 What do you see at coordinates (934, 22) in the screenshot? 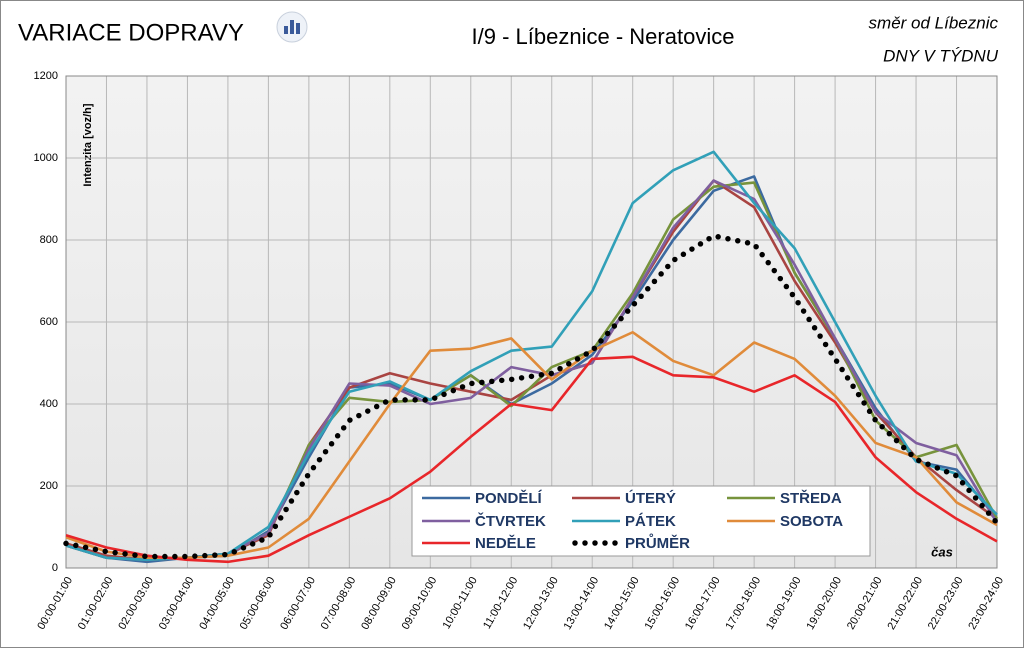
I see `annotation: směr od Líbeznic` at bounding box center [934, 22].